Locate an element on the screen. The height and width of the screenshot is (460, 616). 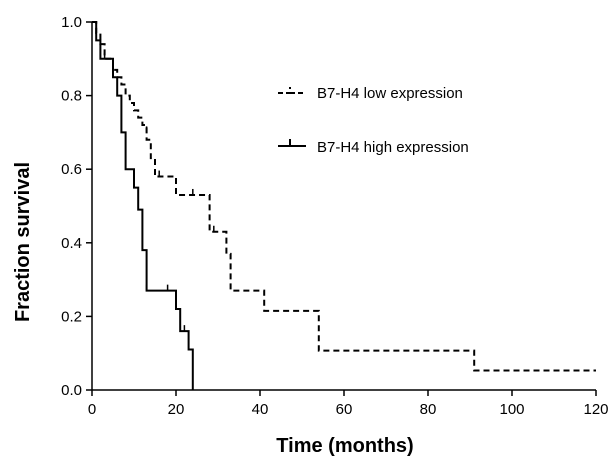
x-axis-title: Time (months) is located at coordinates (344, 446).